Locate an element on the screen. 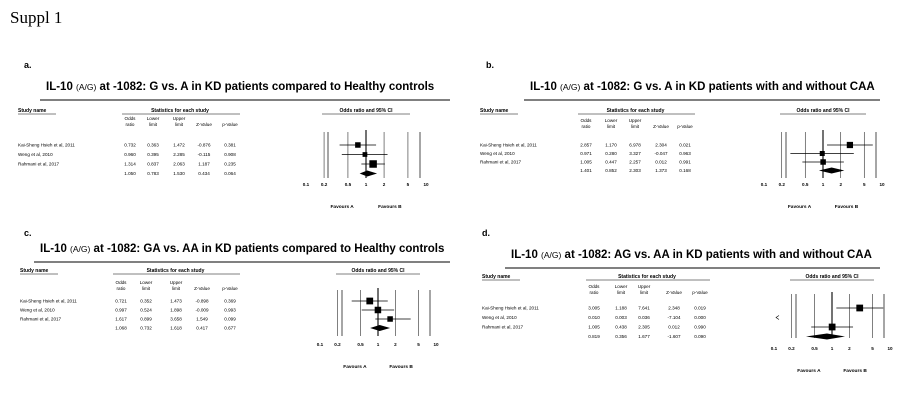  table-cell: 7.641 is located at coordinates (644, 308).